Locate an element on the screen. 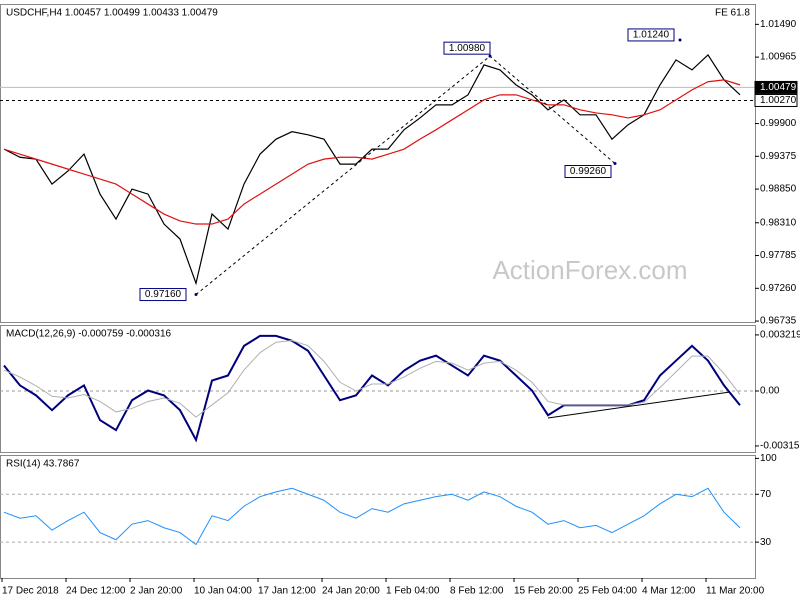  y-tick-label: 0.99900 is located at coordinates (778, 123).